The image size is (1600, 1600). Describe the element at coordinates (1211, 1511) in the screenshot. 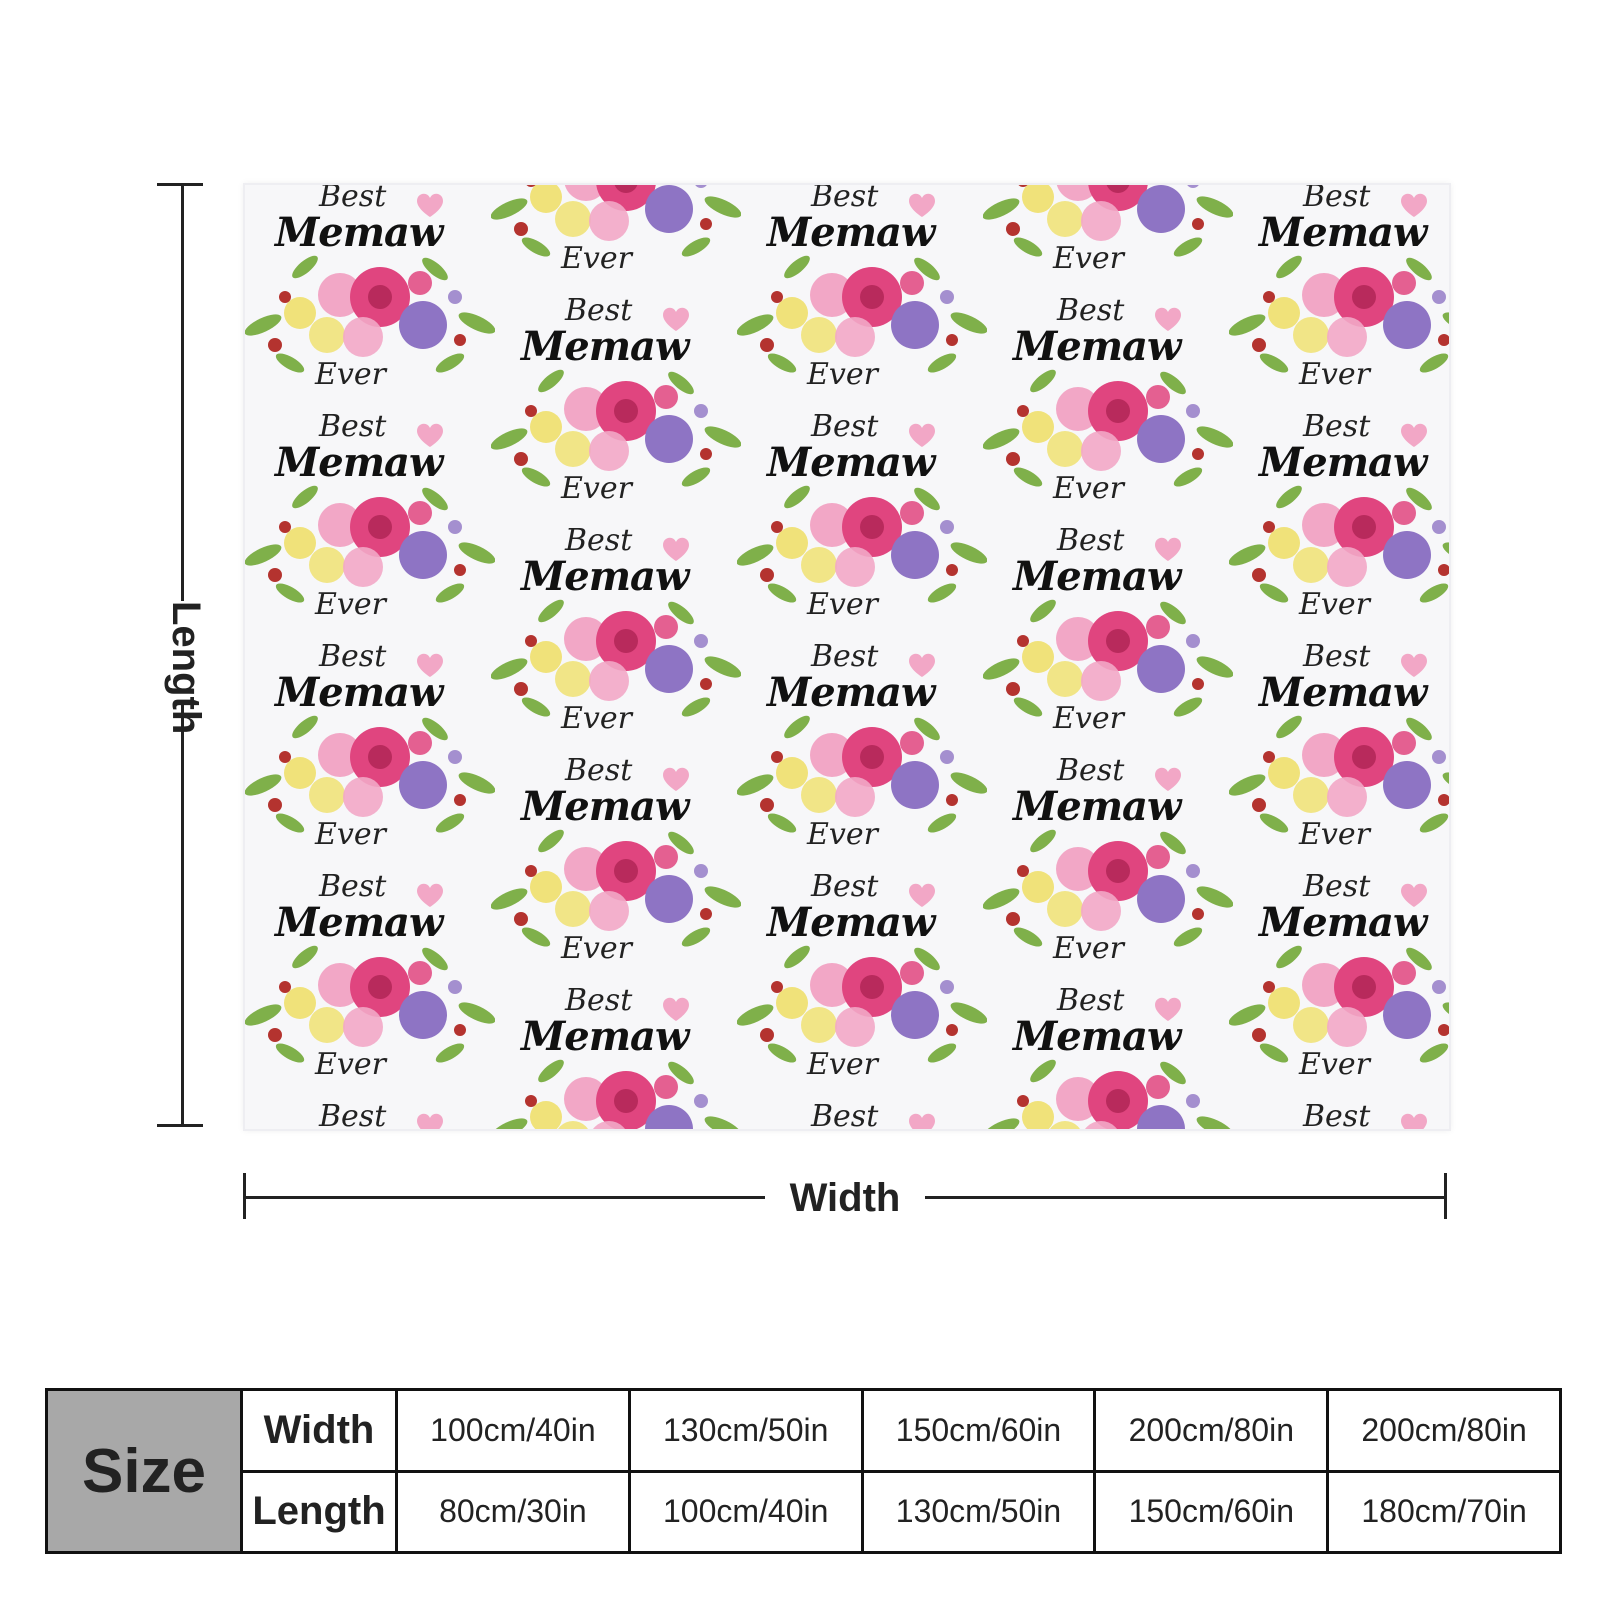

I see `length-value: 150cm/60in` at that location.